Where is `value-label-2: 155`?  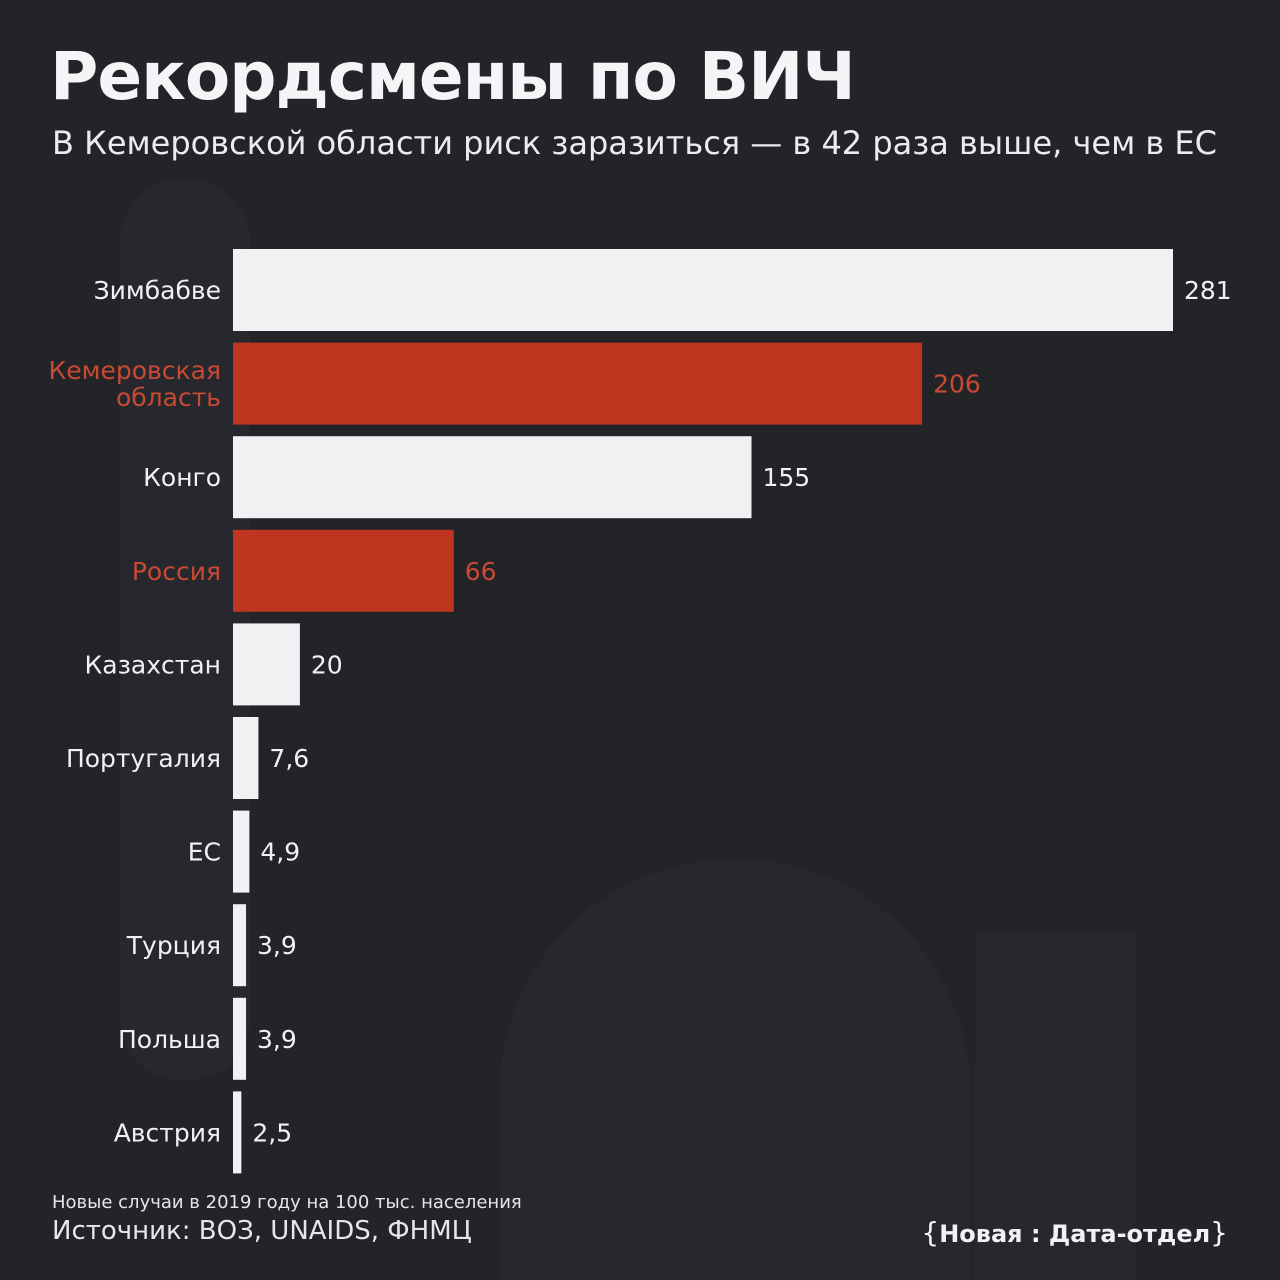
value-label-2: 155 is located at coordinates (787, 477).